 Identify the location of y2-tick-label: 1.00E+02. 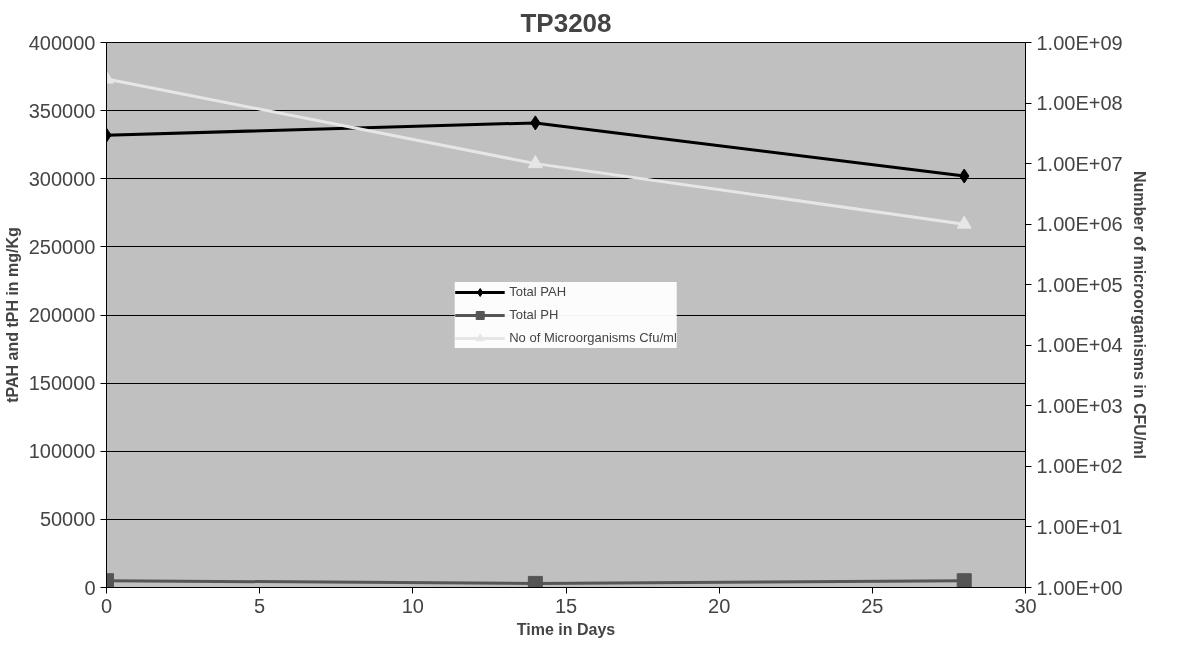
(1079, 466).